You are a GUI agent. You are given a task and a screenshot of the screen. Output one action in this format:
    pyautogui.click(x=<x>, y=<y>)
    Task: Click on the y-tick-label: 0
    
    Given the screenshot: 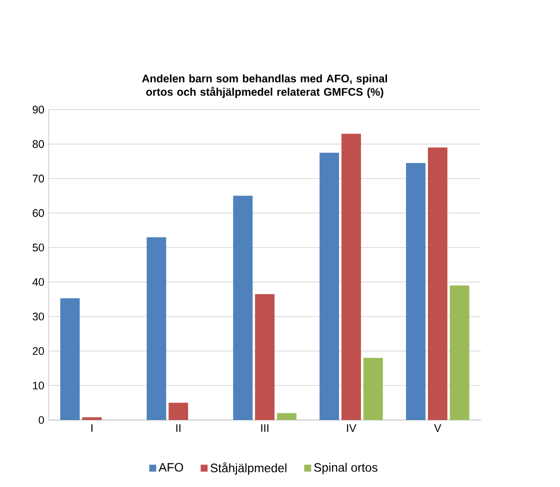 What is the action you would take?
    pyautogui.click(x=41, y=420)
    